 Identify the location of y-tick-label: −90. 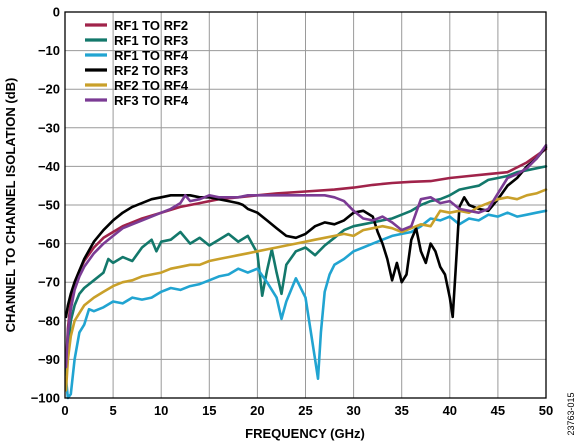
(49, 359).